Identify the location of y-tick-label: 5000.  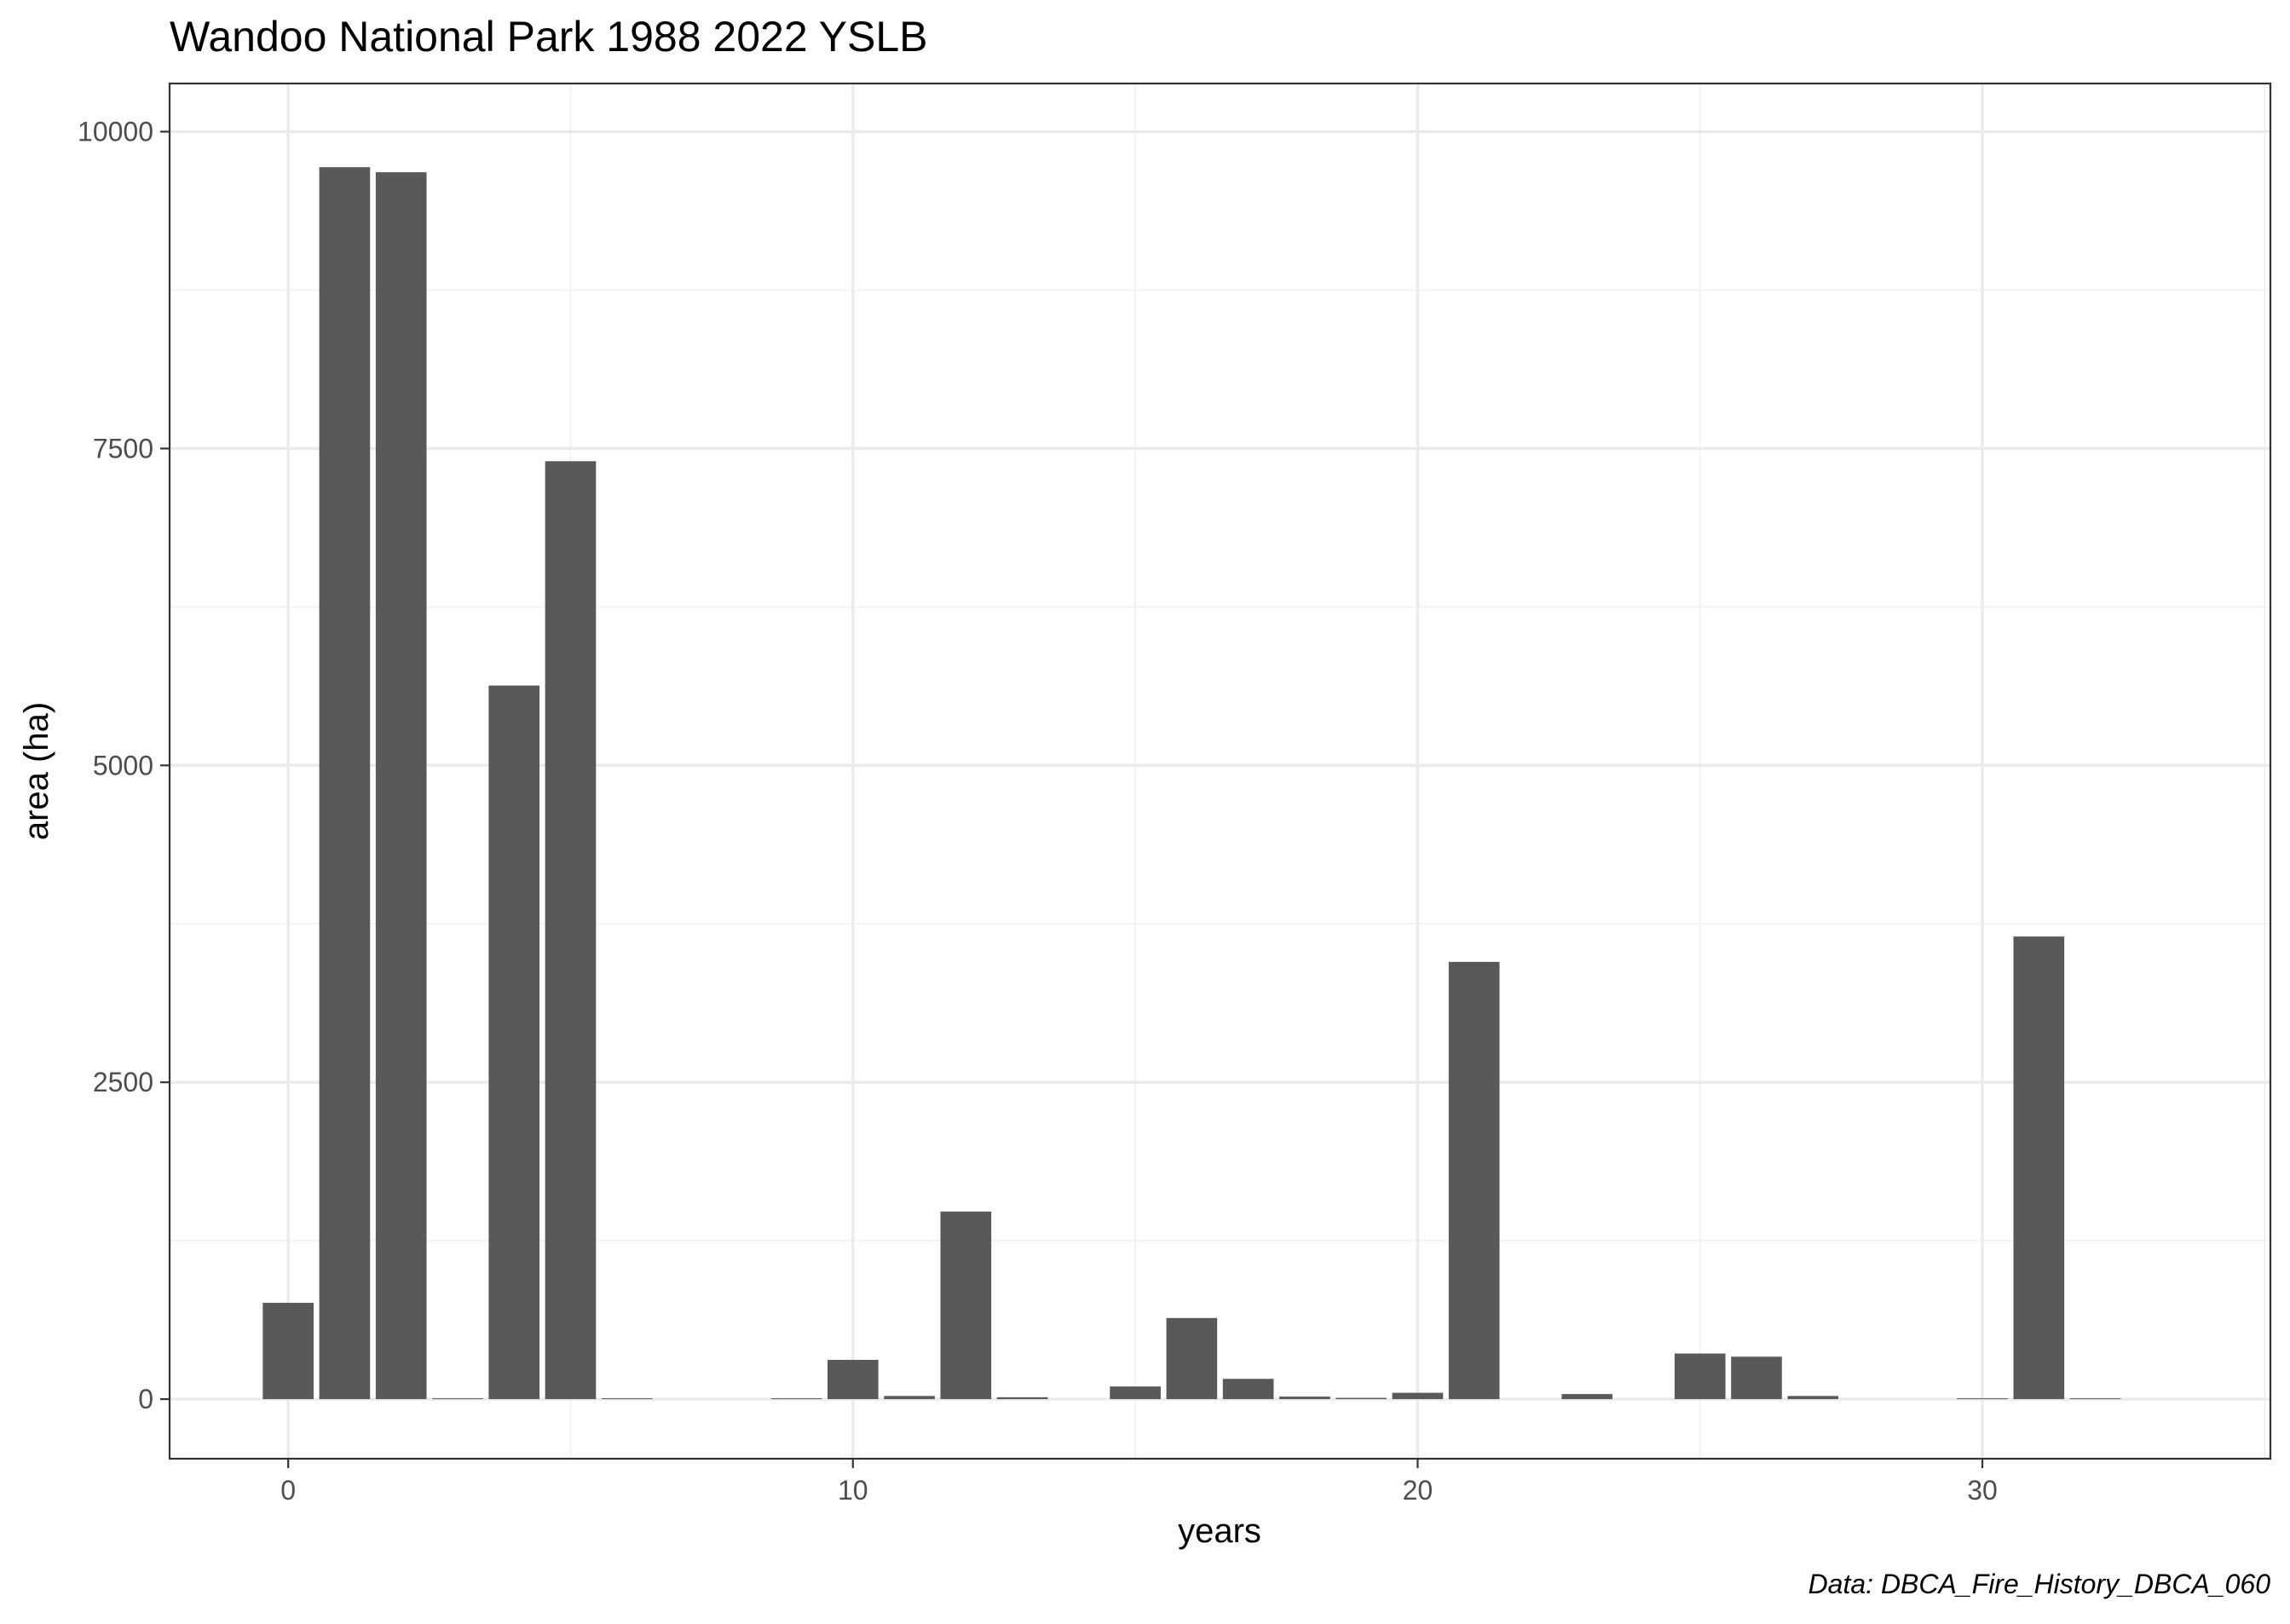
(123, 765).